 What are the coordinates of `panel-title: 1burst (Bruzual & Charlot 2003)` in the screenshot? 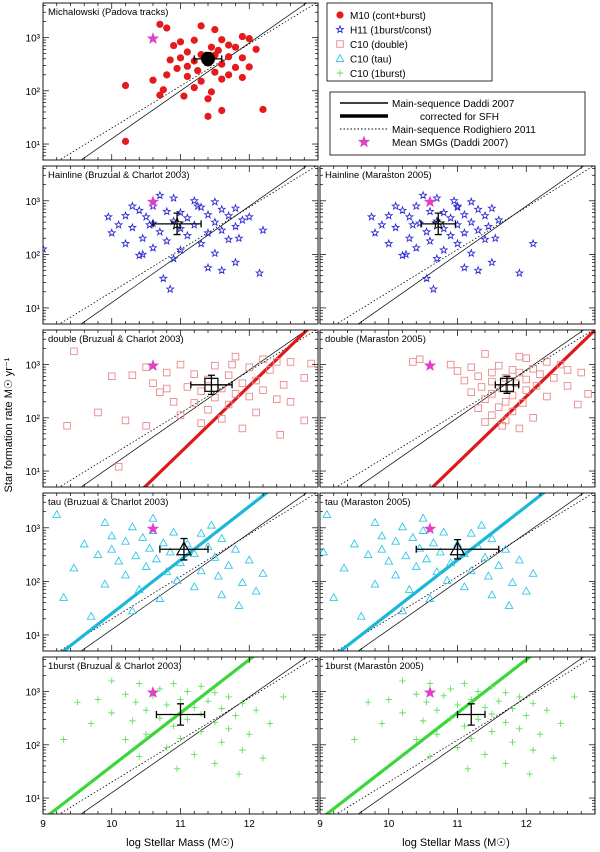 It's located at (115, 666).